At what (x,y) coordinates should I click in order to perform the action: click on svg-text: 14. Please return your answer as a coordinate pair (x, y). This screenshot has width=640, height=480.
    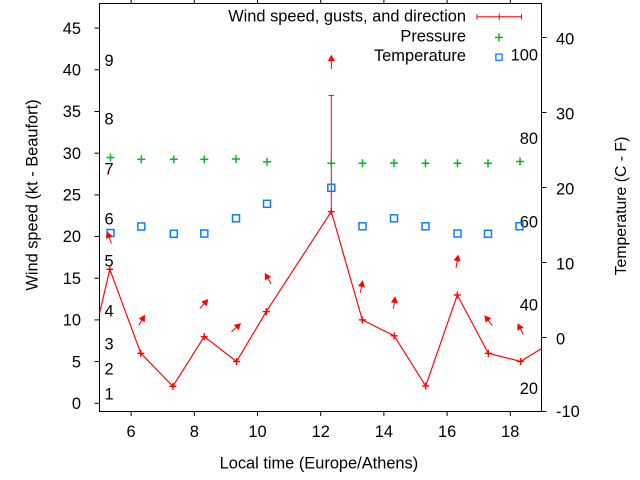
    Looking at the image, I should click on (384, 432).